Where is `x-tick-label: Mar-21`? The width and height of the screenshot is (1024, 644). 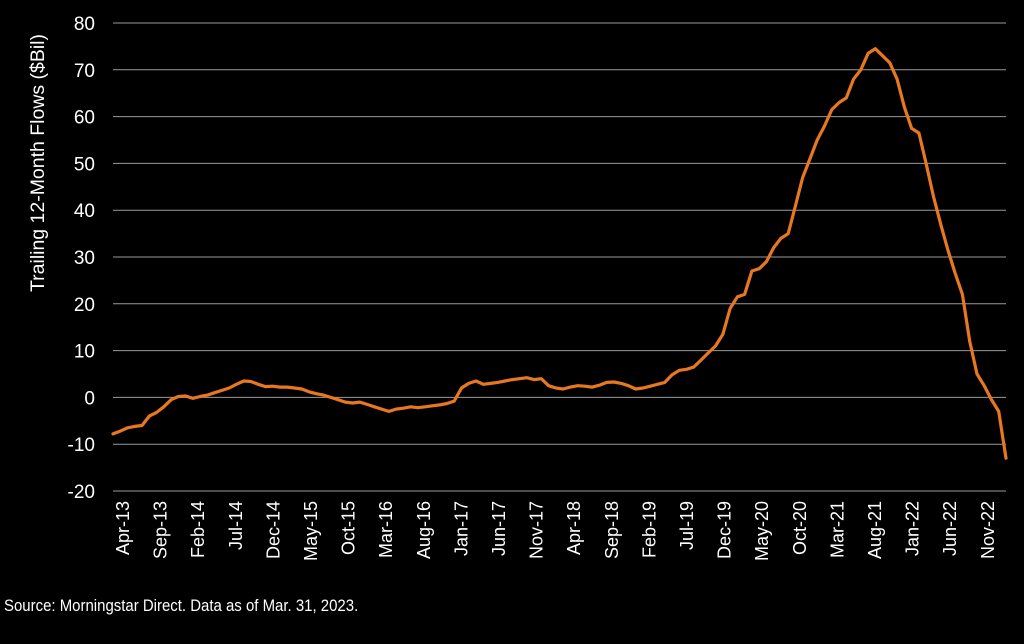 x-tick-label: Mar-21 is located at coordinates (837, 529).